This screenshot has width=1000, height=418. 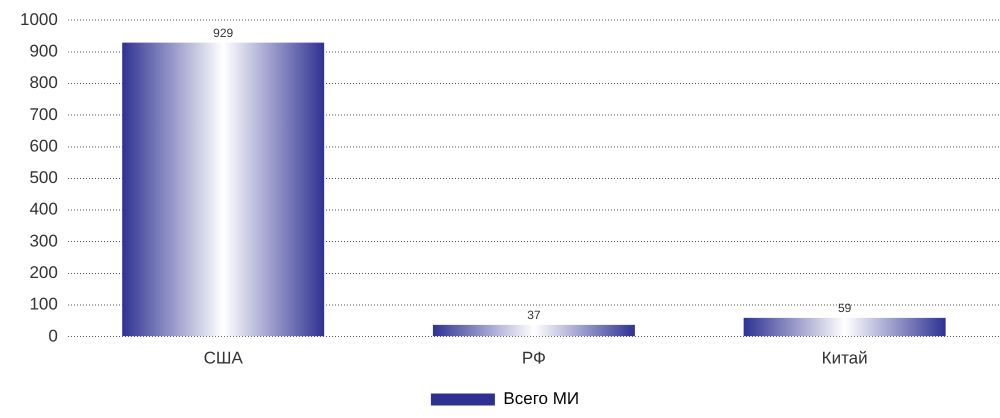 What do you see at coordinates (224, 358) in the screenshot?
I see `x-tick-label: США` at bounding box center [224, 358].